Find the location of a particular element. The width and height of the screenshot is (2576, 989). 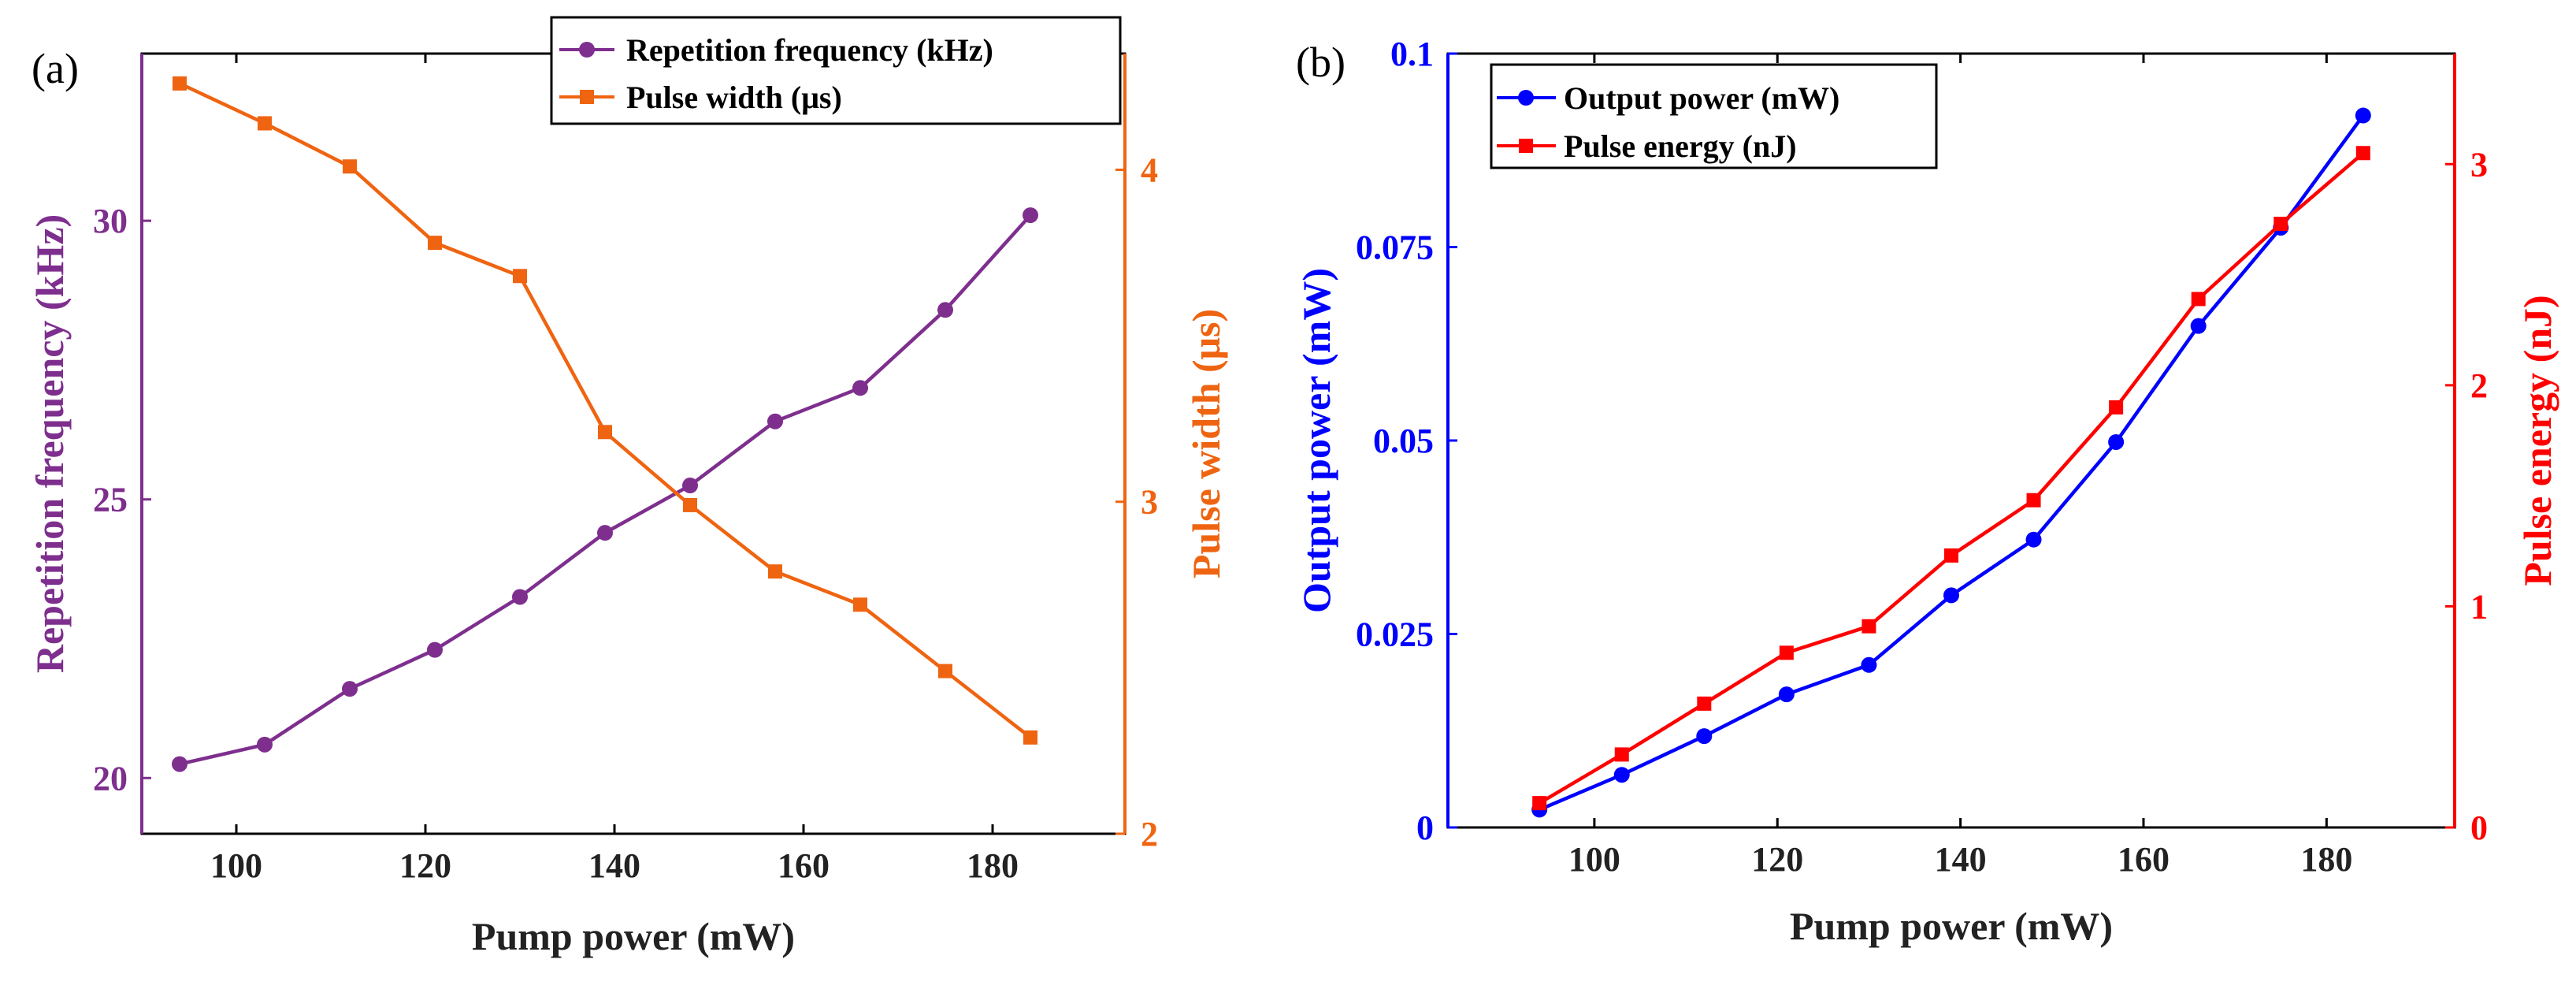

panel-b-left-tick-label: 0 is located at coordinates (1425, 828).